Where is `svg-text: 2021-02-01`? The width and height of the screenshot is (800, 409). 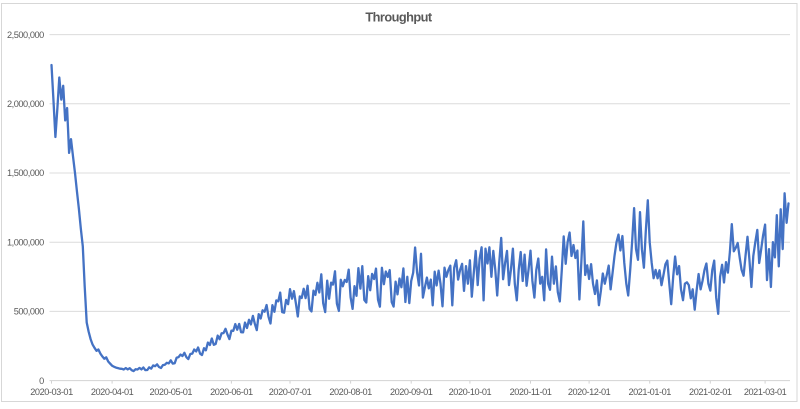
svg-text: 2021-02-01 is located at coordinates (710, 392).